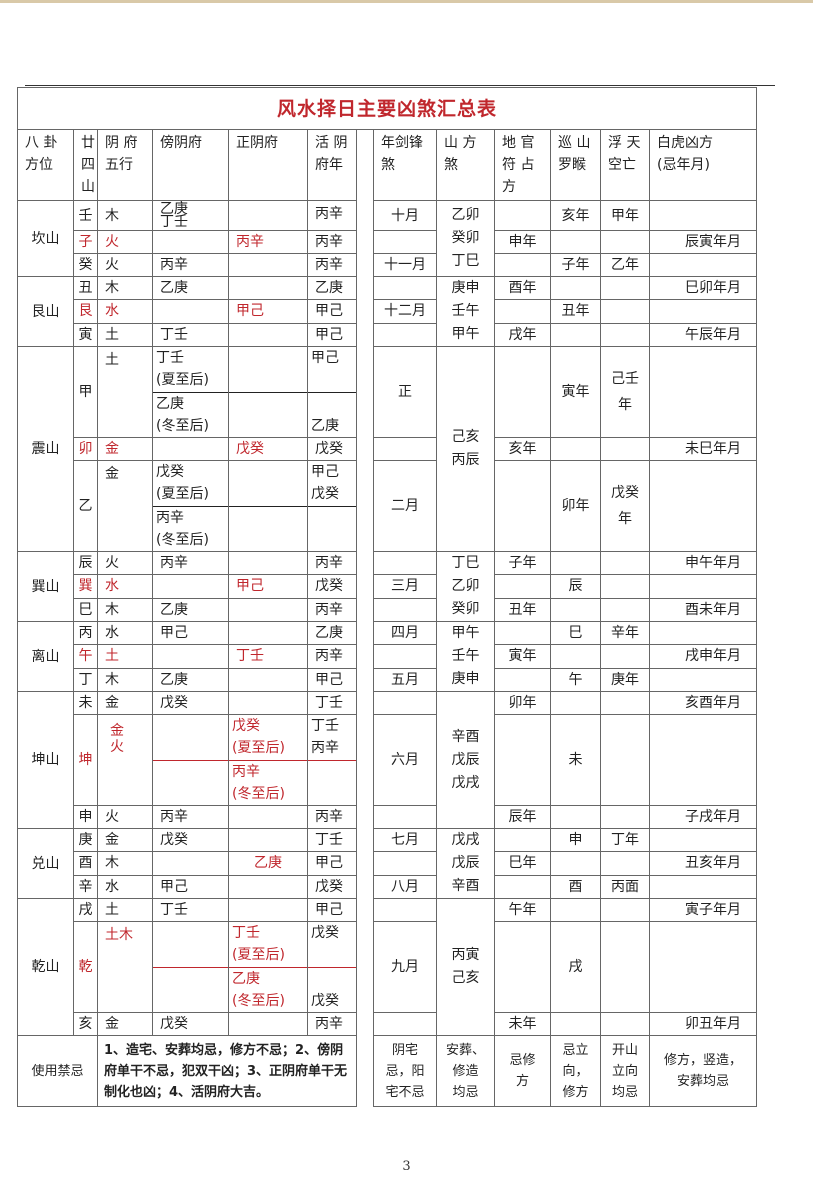 This screenshot has width=813, height=1182. I want to click on bang-yinfu-cell: 甲己, so click(190, 633).